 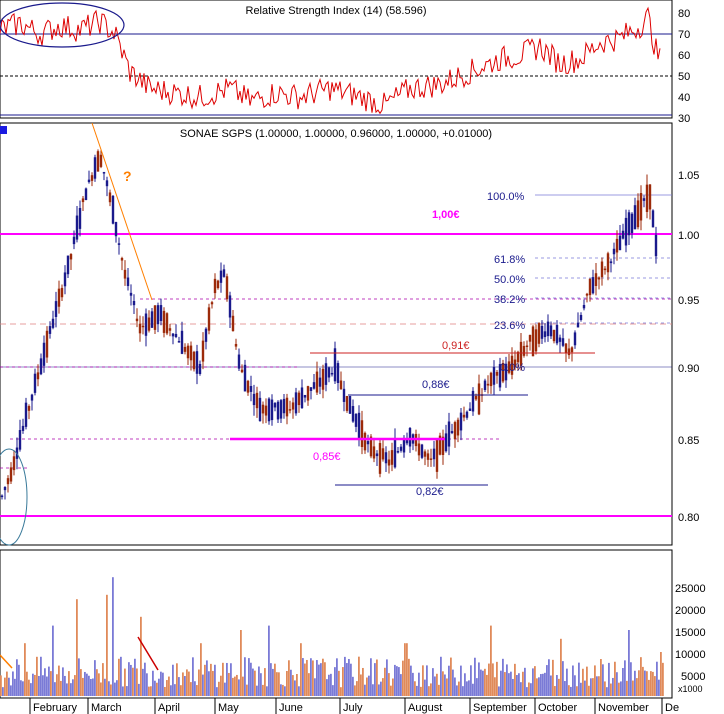 I want to click on rsi-ytick: 70, so click(x=684, y=35).